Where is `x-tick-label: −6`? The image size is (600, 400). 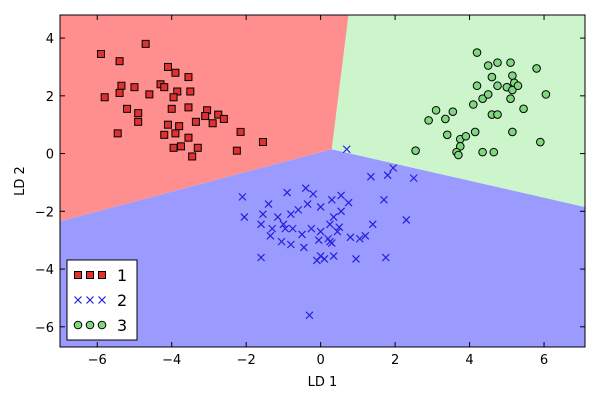 x-tick-label: −6 is located at coordinates (97, 360).